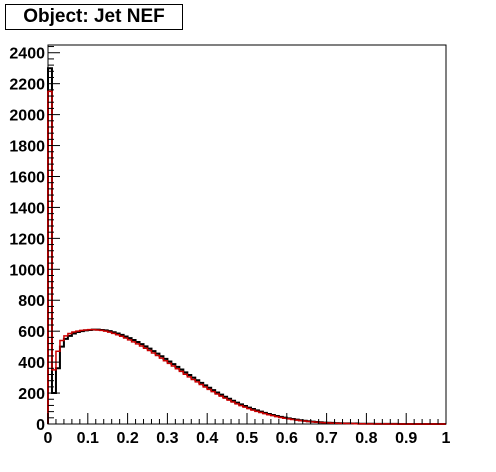 Image resolution: width=496 pixels, height=472 pixels. I want to click on x-tick-label: 0.5, so click(247, 438).